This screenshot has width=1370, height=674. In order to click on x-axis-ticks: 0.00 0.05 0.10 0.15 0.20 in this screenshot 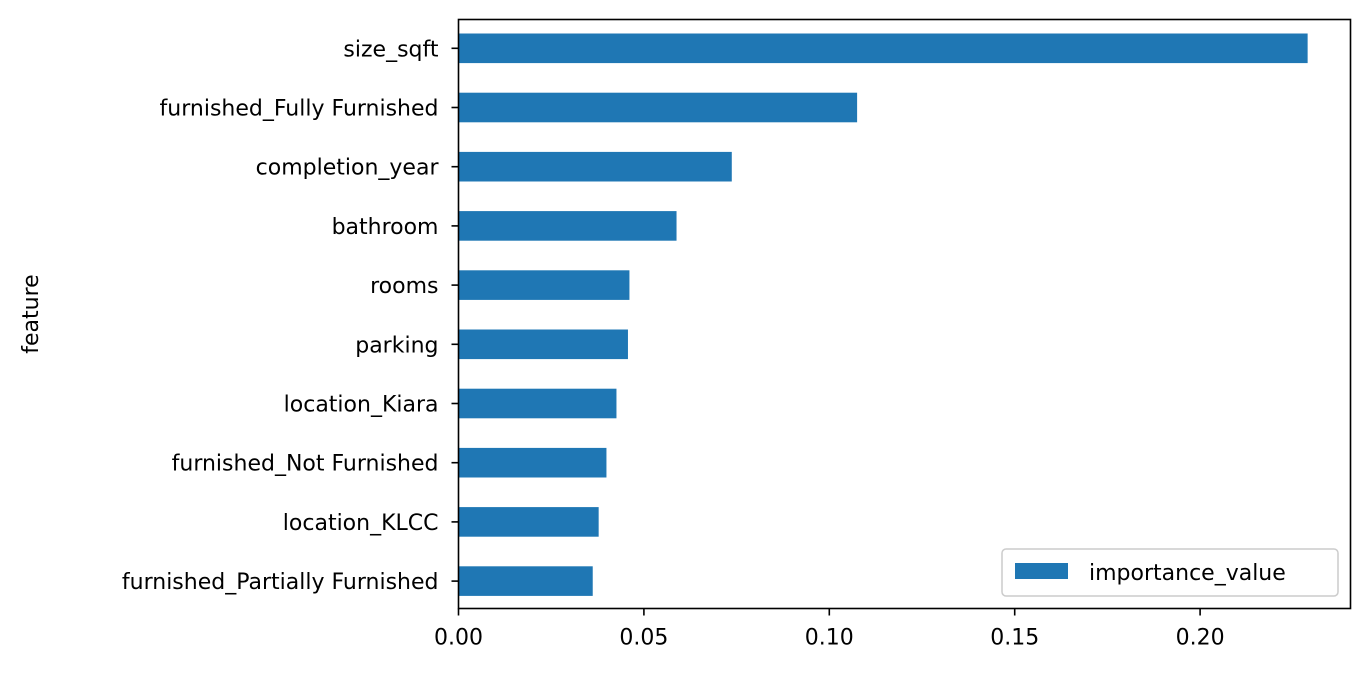, I will do `click(829, 629)`.